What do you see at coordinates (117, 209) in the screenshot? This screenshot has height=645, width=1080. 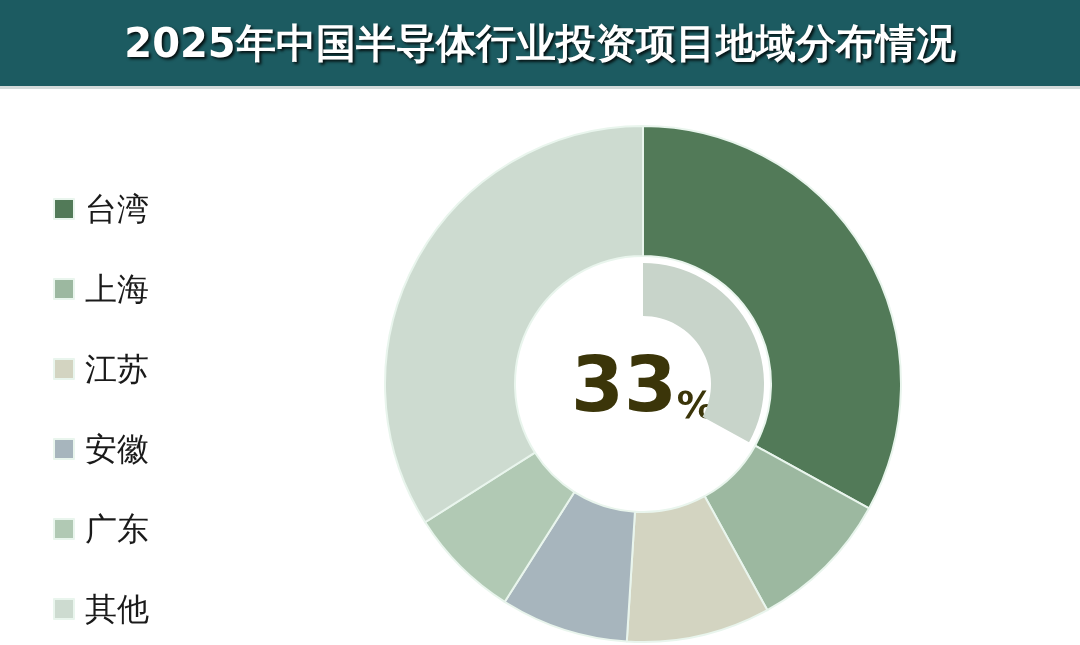 I see `legend-label: 台湾` at bounding box center [117, 209].